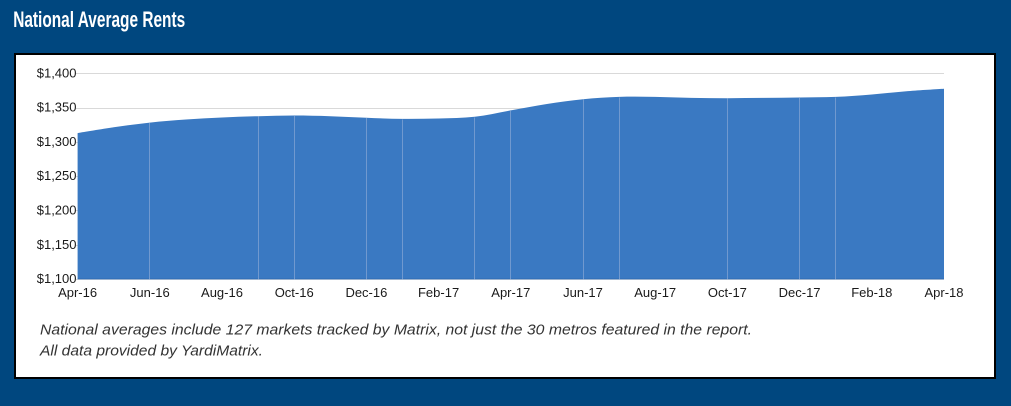  What do you see at coordinates (871, 292) in the screenshot?
I see `svg-text: Feb-18` at bounding box center [871, 292].